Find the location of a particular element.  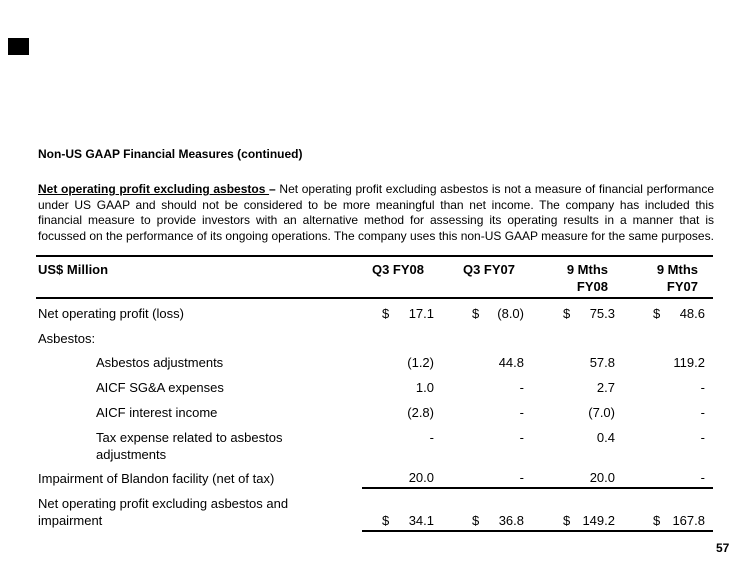

cell-value: 57.8 is located at coordinates (589, 362).